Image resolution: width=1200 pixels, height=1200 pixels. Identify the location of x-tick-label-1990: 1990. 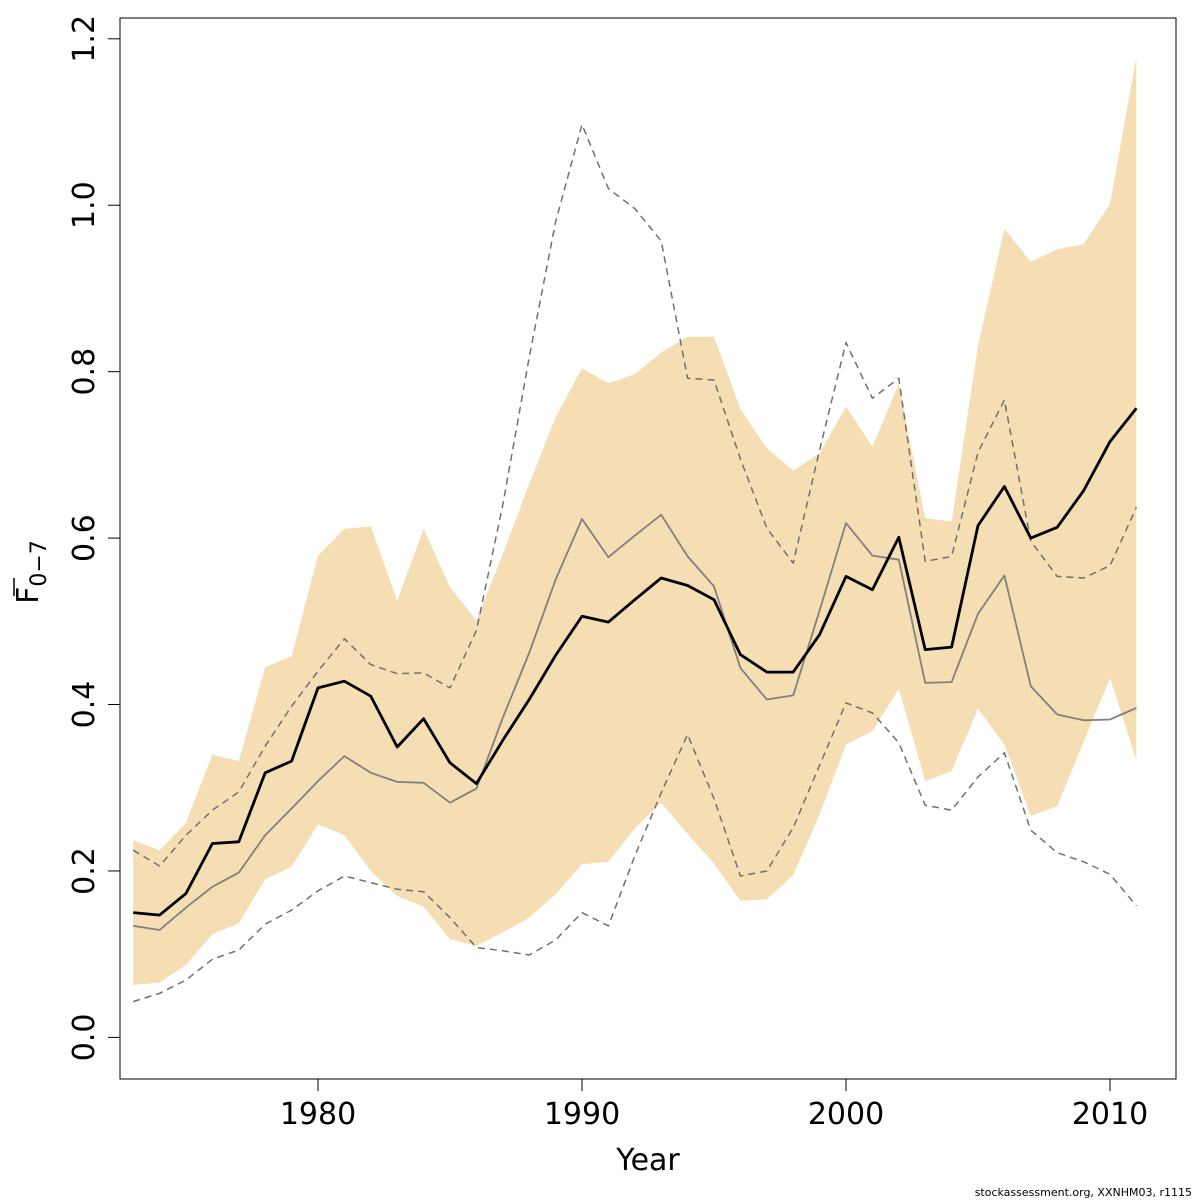
(582, 1114).